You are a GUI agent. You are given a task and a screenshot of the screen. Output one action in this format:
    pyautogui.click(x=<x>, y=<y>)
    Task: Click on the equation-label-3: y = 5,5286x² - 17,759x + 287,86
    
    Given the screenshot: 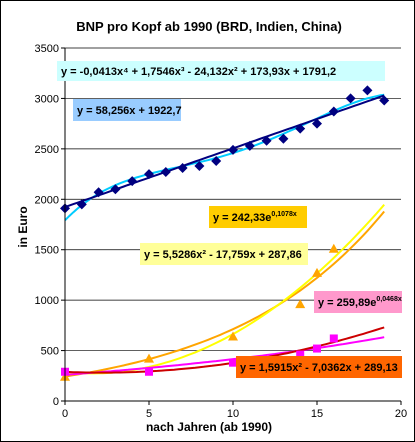 What is the action you would take?
    pyautogui.click(x=224, y=254)
    